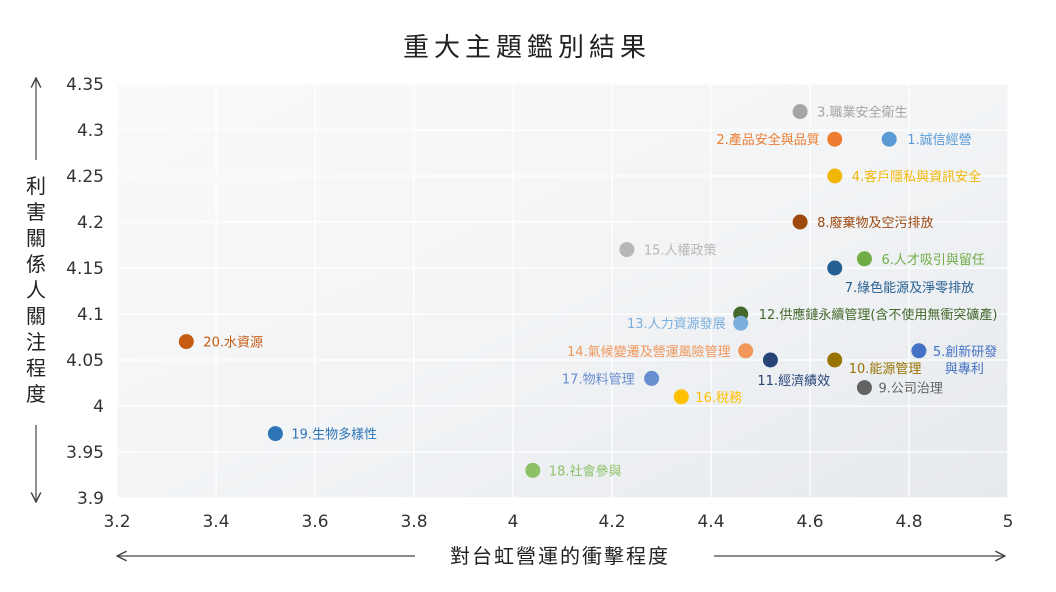 The width and height of the screenshot is (1056, 592). Describe the element at coordinates (85, 269) in the screenshot. I see `y-tick-label: 4.15` at that location.